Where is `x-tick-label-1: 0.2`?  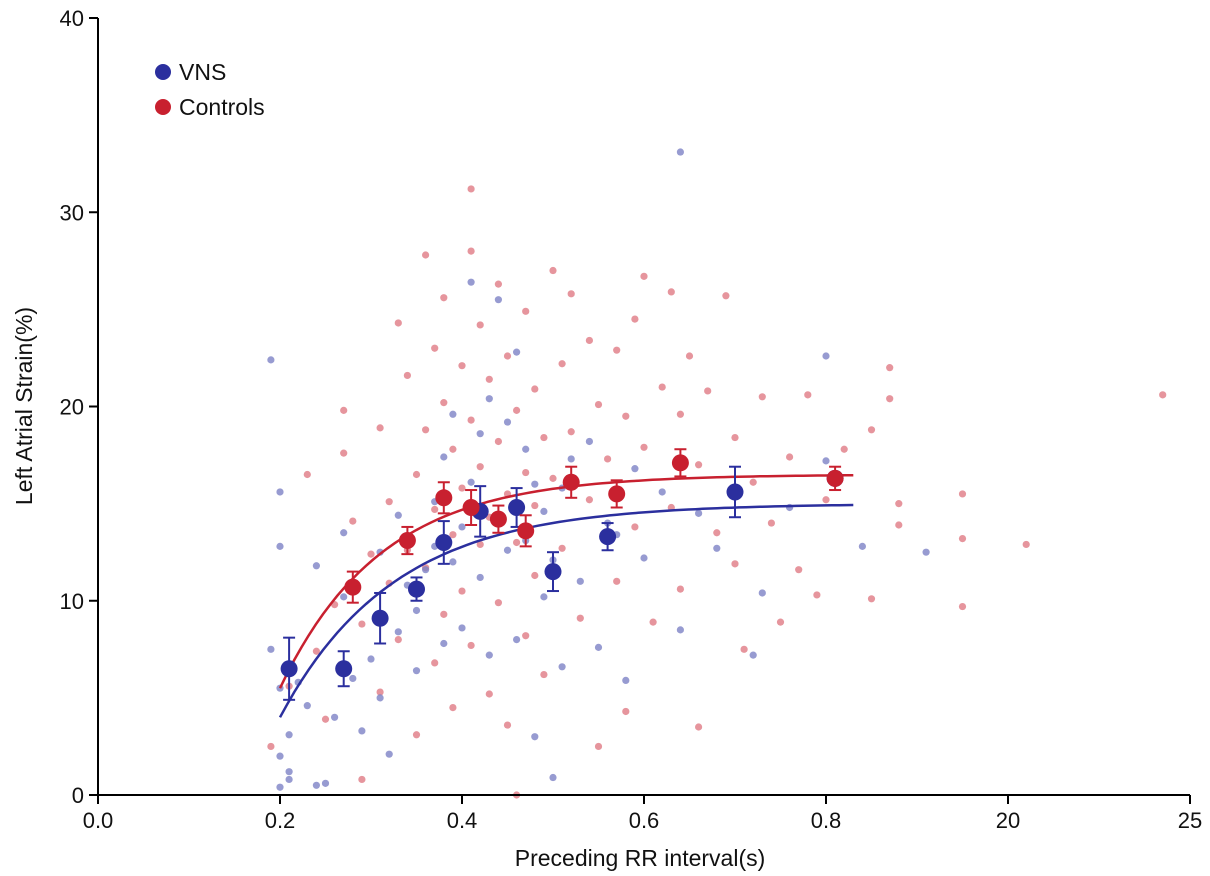
x-tick-label-1: 0.2 is located at coordinates (280, 820).